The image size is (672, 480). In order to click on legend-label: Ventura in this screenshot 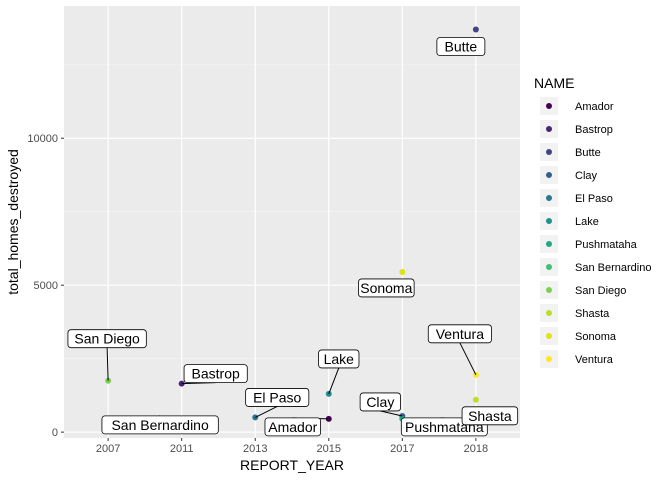, I will do `click(594, 360)`.